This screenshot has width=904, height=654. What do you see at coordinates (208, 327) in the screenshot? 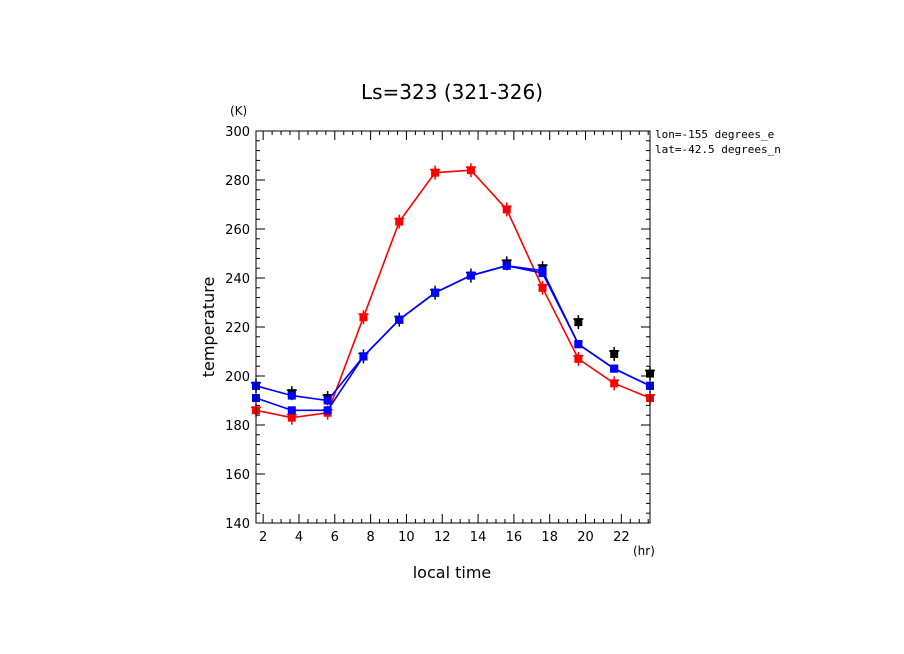
I see `y-axis-label: temperature` at bounding box center [208, 327].